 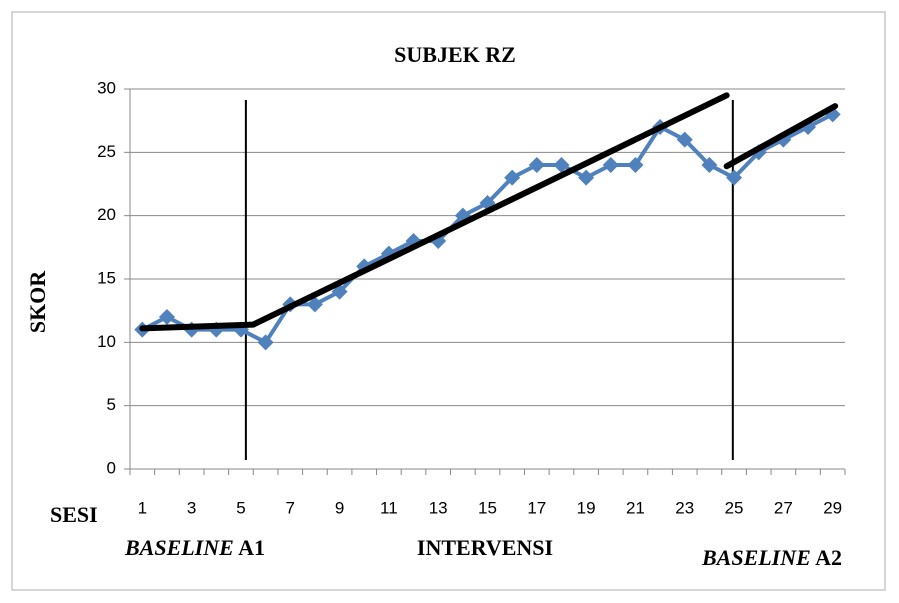 What do you see at coordinates (684, 507) in the screenshot?
I see `x-tick-label: 23` at bounding box center [684, 507].